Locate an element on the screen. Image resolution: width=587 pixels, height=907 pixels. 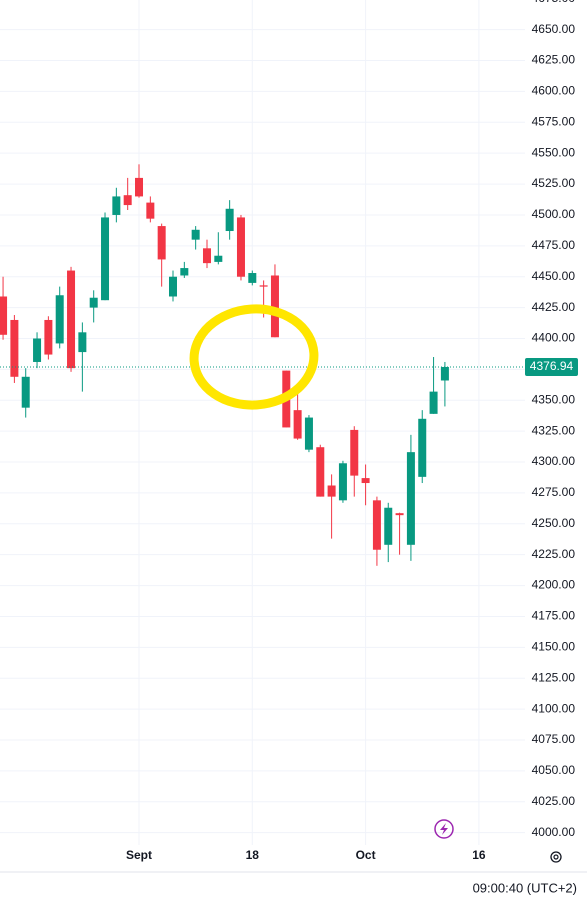
x-tick-label: 18 is located at coordinates (253, 855).